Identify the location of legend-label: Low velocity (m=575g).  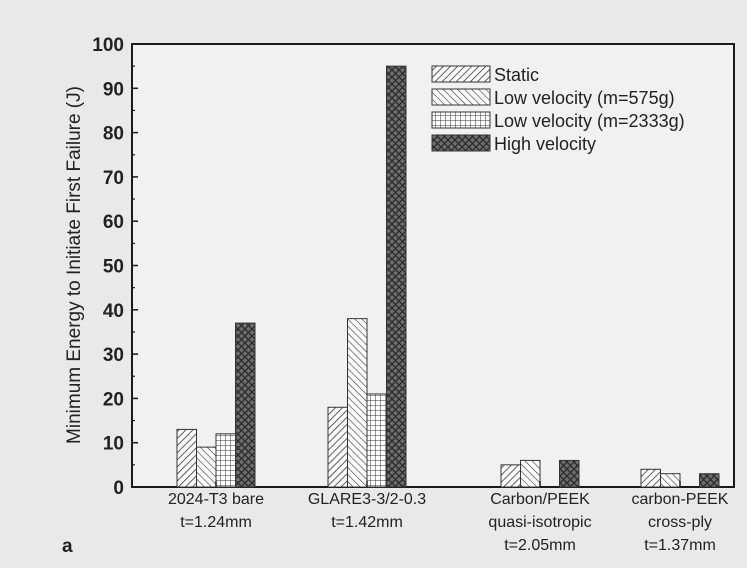
(584, 98).